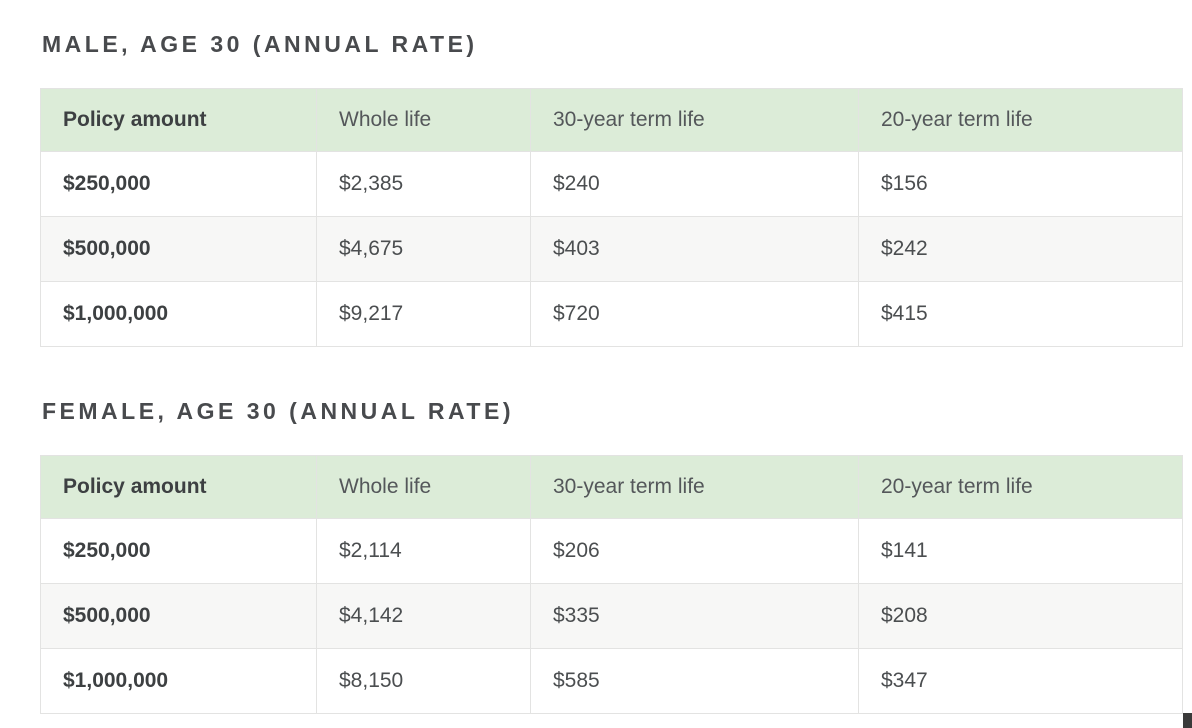 This screenshot has width=1192, height=728. I want to click on term-20-rate-cell: $141, so click(1020, 551).